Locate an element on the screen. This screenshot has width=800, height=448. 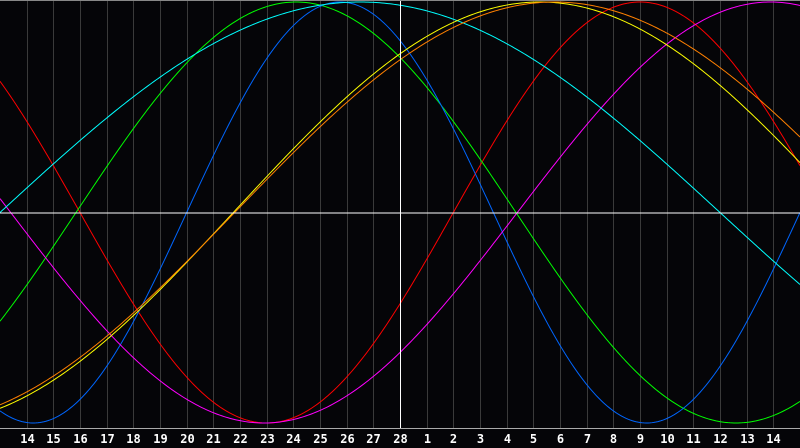
x-tick-label: 6 is located at coordinates (560, 439).